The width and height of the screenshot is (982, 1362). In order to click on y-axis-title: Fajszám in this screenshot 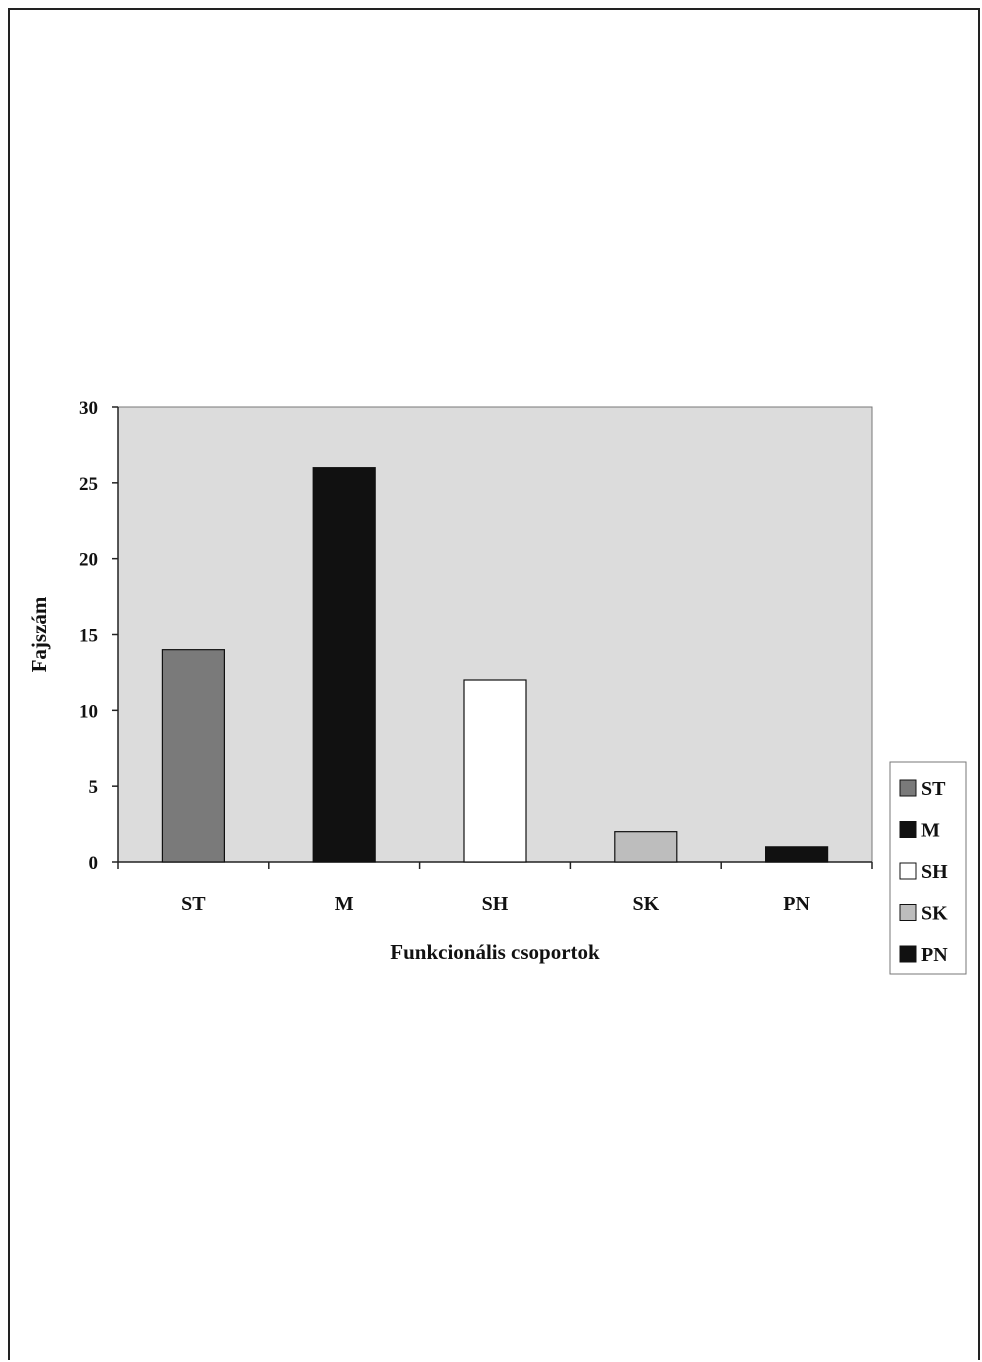, I will do `click(39, 634)`.